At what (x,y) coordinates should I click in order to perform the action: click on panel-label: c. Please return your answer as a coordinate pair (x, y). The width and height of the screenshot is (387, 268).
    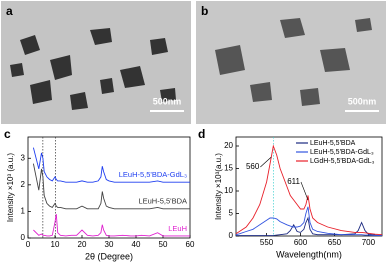
    Looking at the image, I should click on (7, 134).